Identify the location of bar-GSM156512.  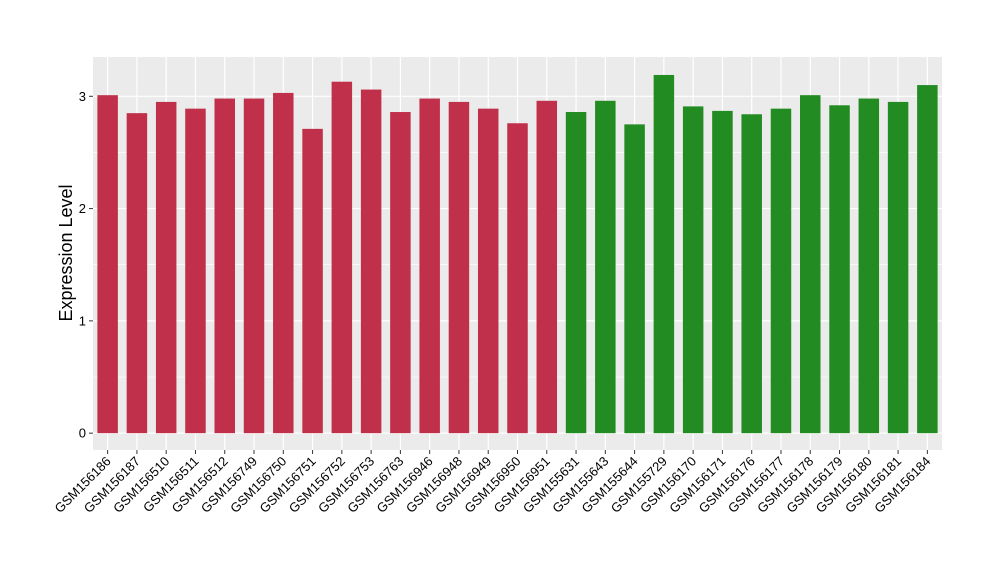
(224, 266).